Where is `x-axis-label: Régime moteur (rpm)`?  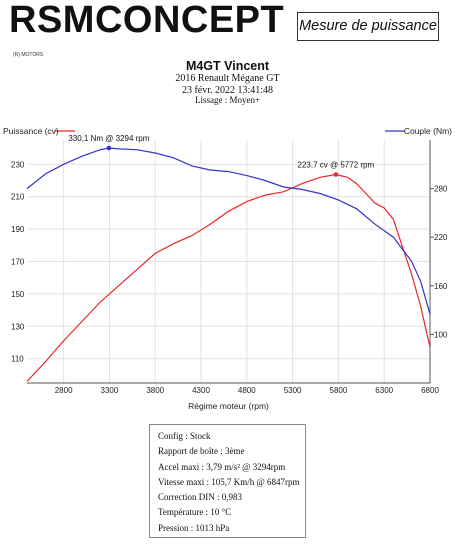 x-axis-label: Régime moteur (rpm) is located at coordinates (228, 406).